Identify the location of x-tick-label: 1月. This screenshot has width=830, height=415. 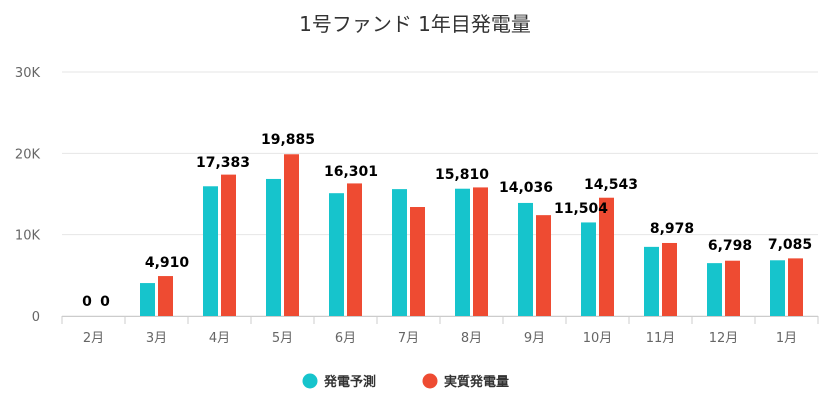
(786, 338).